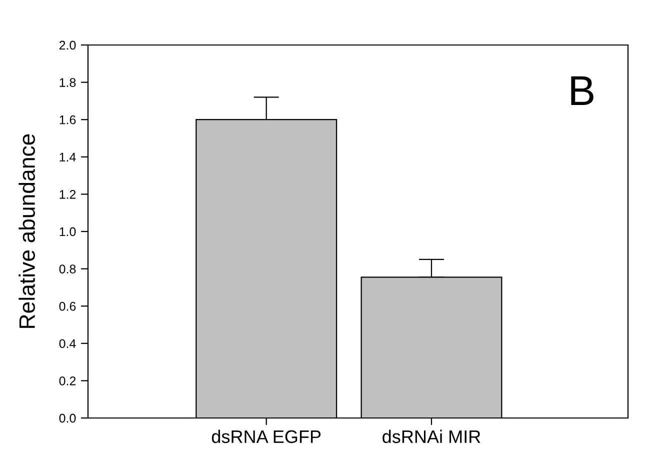 The image size is (655, 467). What do you see at coordinates (26, 231) in the screenshot?
I see `y-axis-title: Relative abundance` at bounding box center [26, 231].